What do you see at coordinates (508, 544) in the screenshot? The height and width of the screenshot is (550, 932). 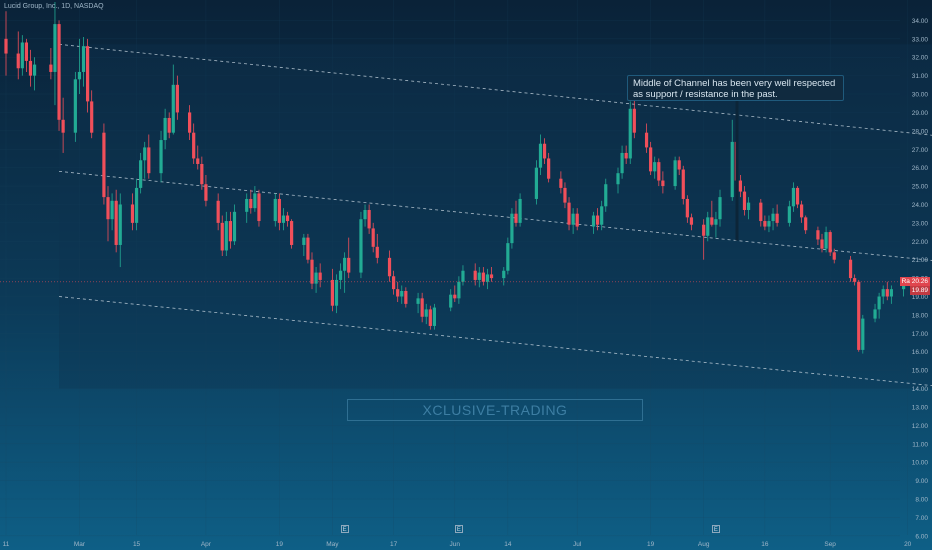 I see `x-tick-label-8: 14` at bounding box center [508, 544].